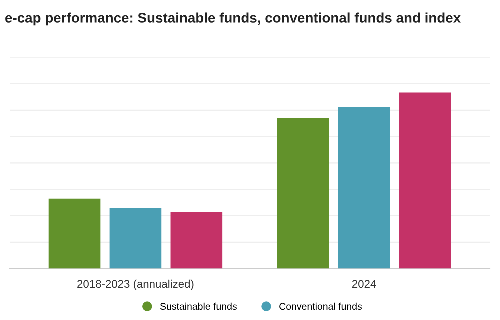  What do you see at coordinates (198, 306) in the screenshot?
I see `legend-label: Sustainable funds` at bounding box center [198, 306].